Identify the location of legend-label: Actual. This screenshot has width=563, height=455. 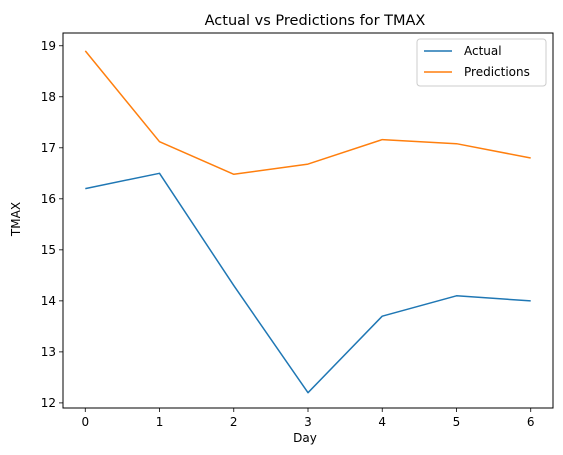
(483, 51).